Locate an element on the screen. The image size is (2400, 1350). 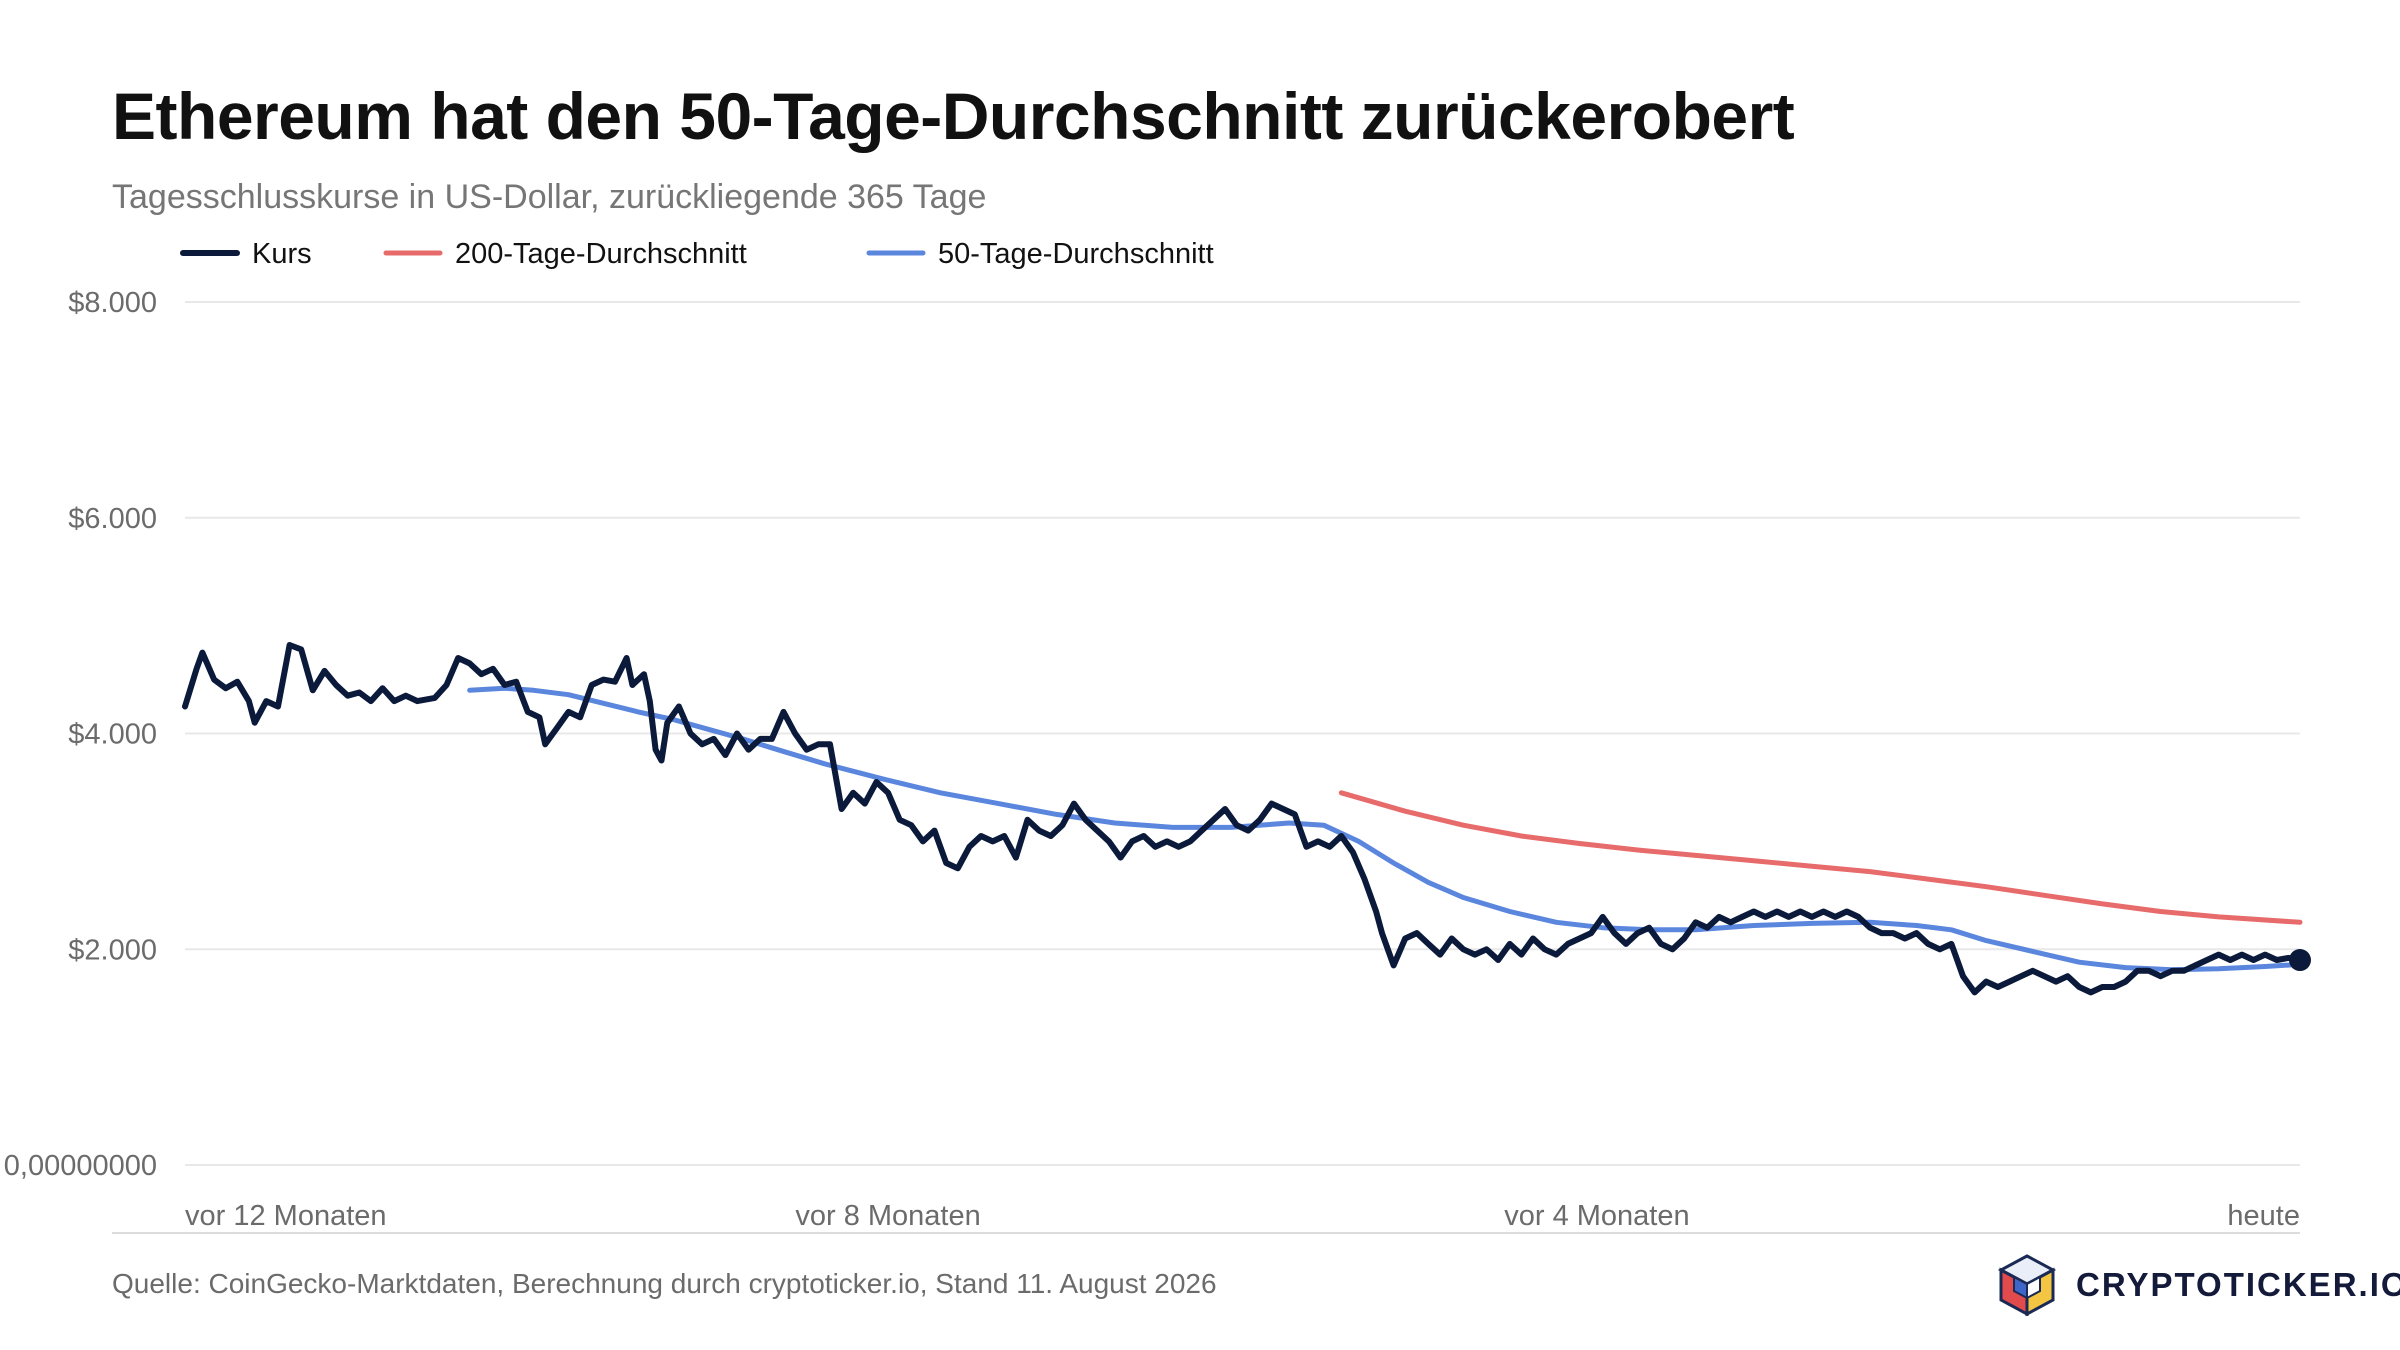
brand-name: CRYPTOTICKER.IO is located at coordinates (2238, 1284).